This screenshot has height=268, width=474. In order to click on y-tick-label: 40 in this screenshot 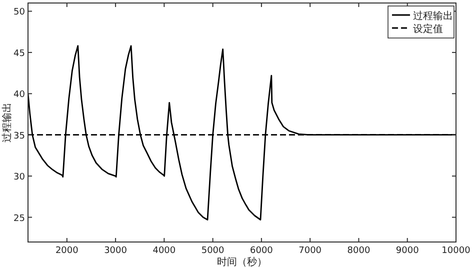, I will do `click(20, 95)`.